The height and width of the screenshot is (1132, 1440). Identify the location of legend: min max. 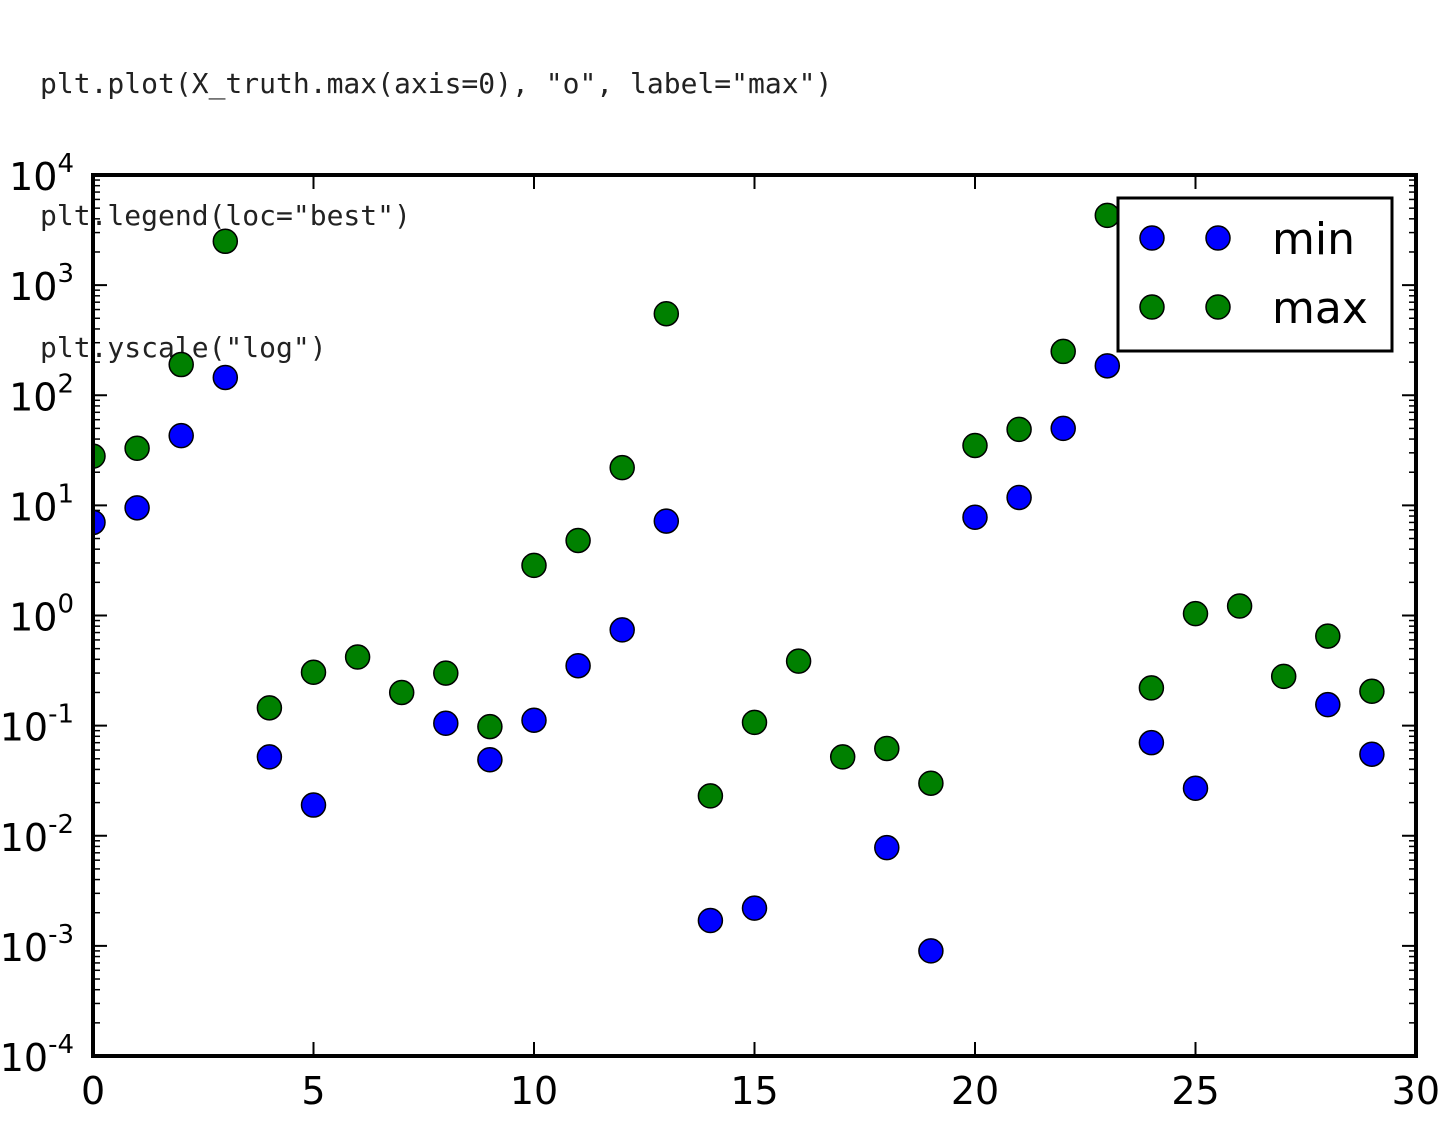
(1255, 274).